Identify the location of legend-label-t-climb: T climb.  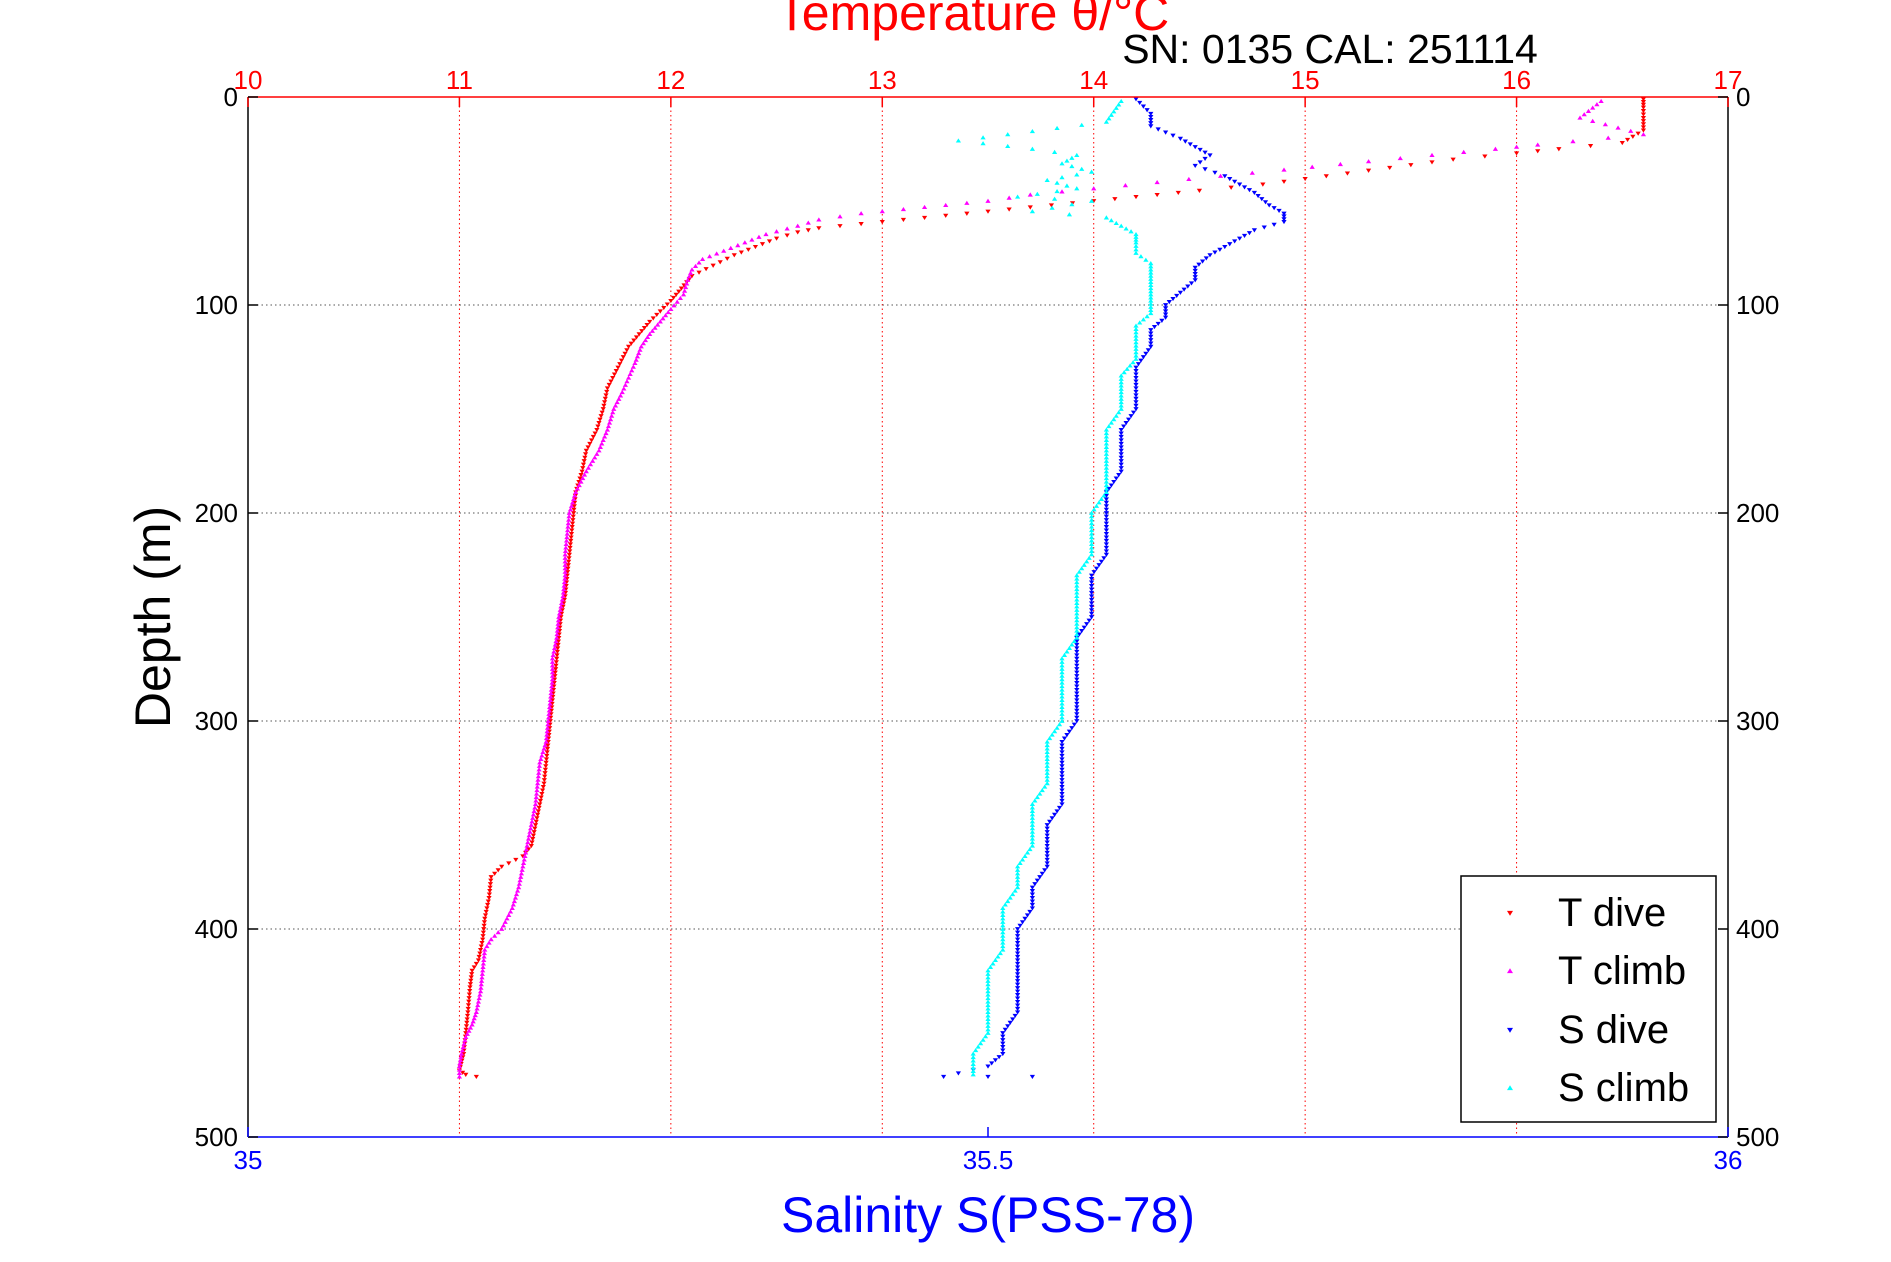
(1622, 971).